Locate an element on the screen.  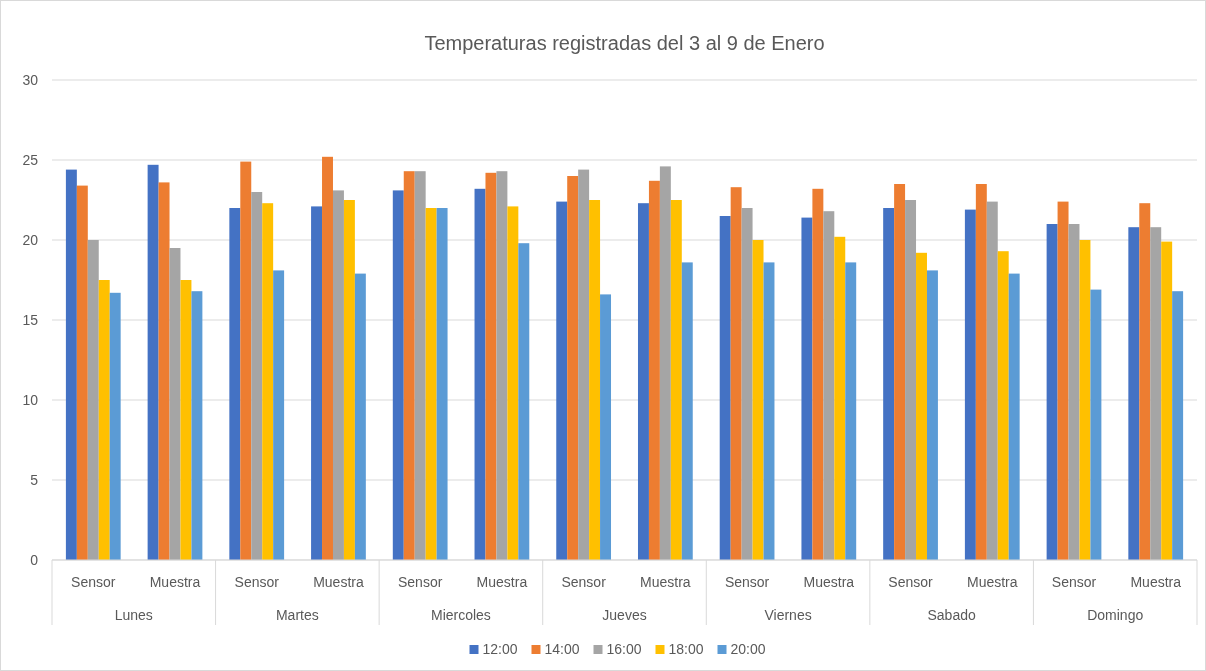
legend-label: 18:00 is located at coordinates (686, 649).